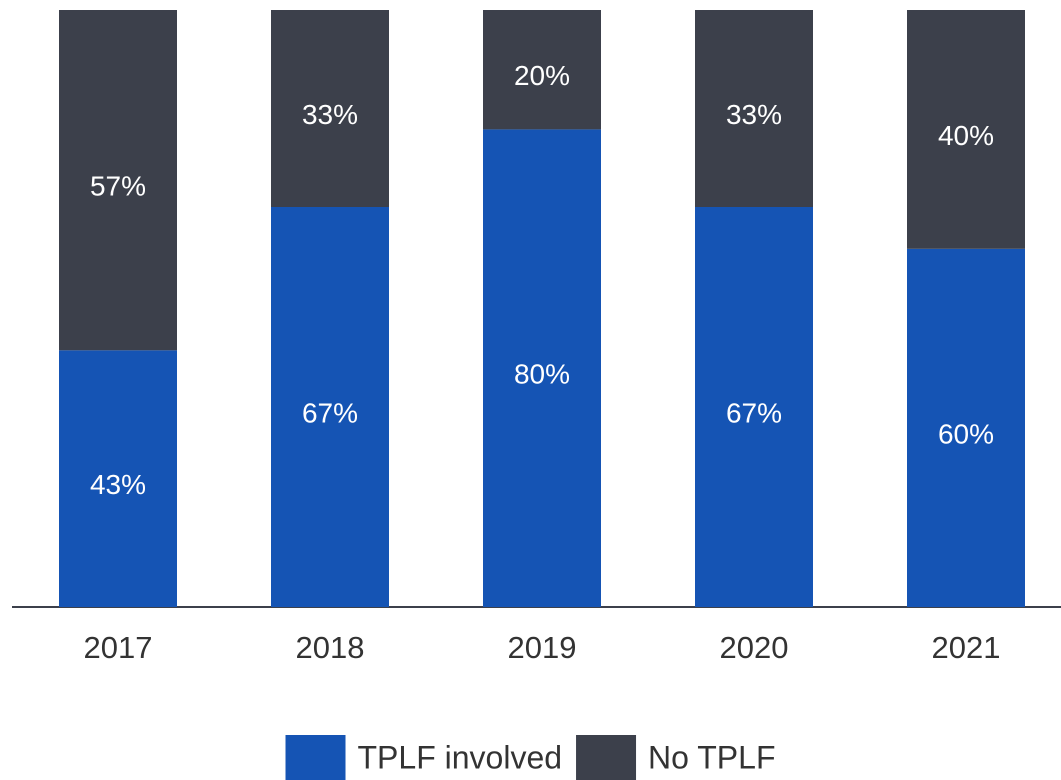 Image resolution: width=1061 pixels, height=780 pixels. What do you see at coordinates (711, 757) in the screenshot?
I see `legend-label: No TPLF` at bounding box center [711, 757].